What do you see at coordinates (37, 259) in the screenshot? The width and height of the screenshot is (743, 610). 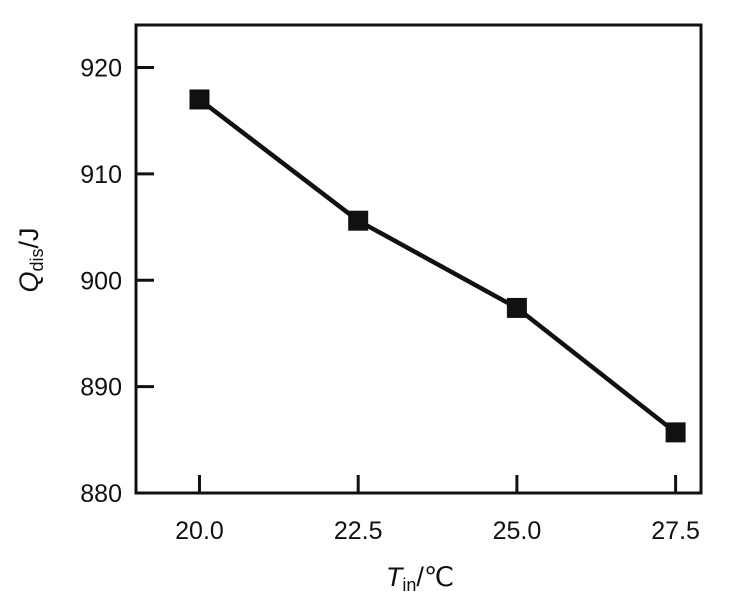 I see `y-axis-label-sub: dis` at bounding box center [37, 259].